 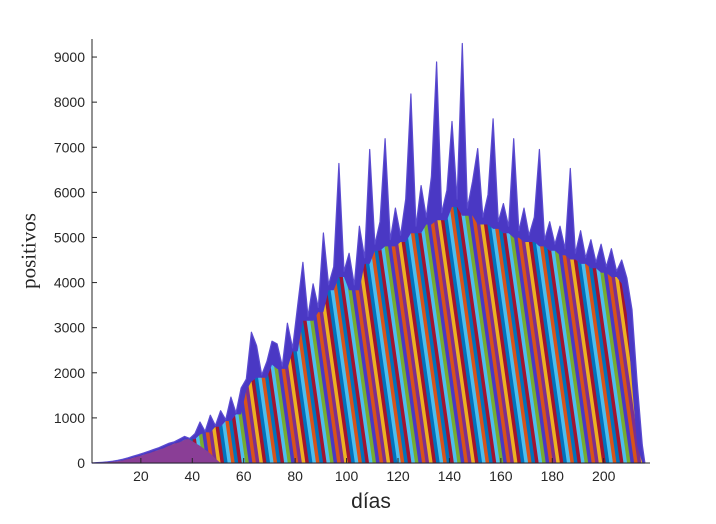 What do you see at coordinates (81, 463) in the screenshot?
I see `y-tick-label: 0` at bounding box center [81, 463].